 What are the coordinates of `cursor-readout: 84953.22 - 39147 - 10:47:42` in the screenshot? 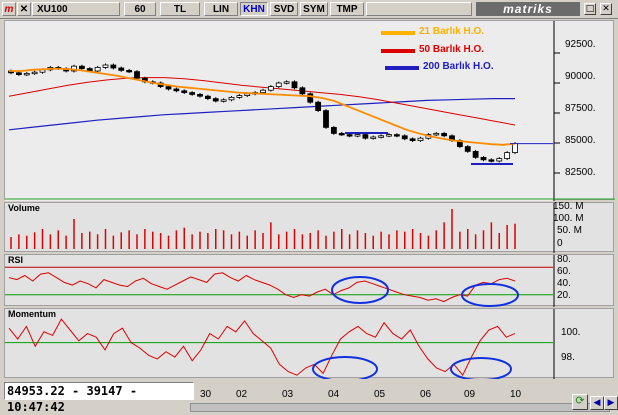 It's located at (99, 398).